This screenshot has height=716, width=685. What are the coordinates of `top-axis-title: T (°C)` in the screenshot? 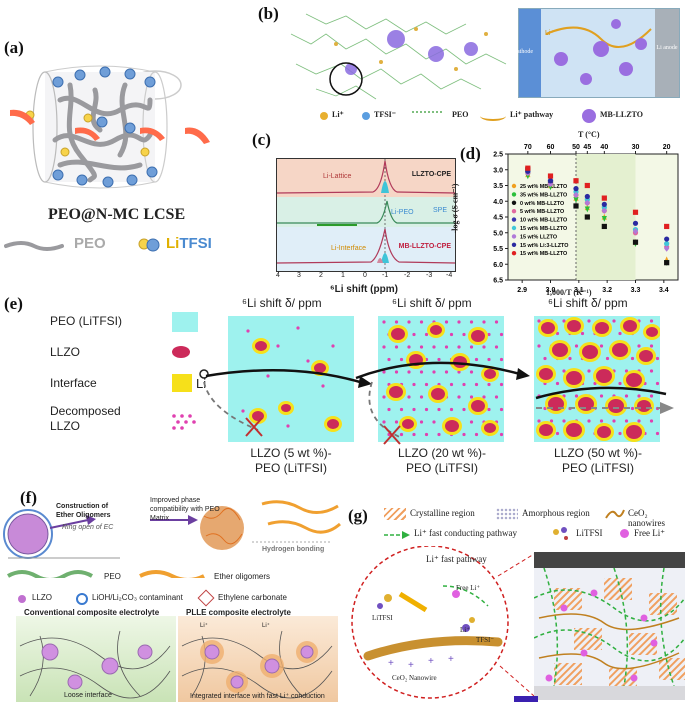 It's located at (589, 134).